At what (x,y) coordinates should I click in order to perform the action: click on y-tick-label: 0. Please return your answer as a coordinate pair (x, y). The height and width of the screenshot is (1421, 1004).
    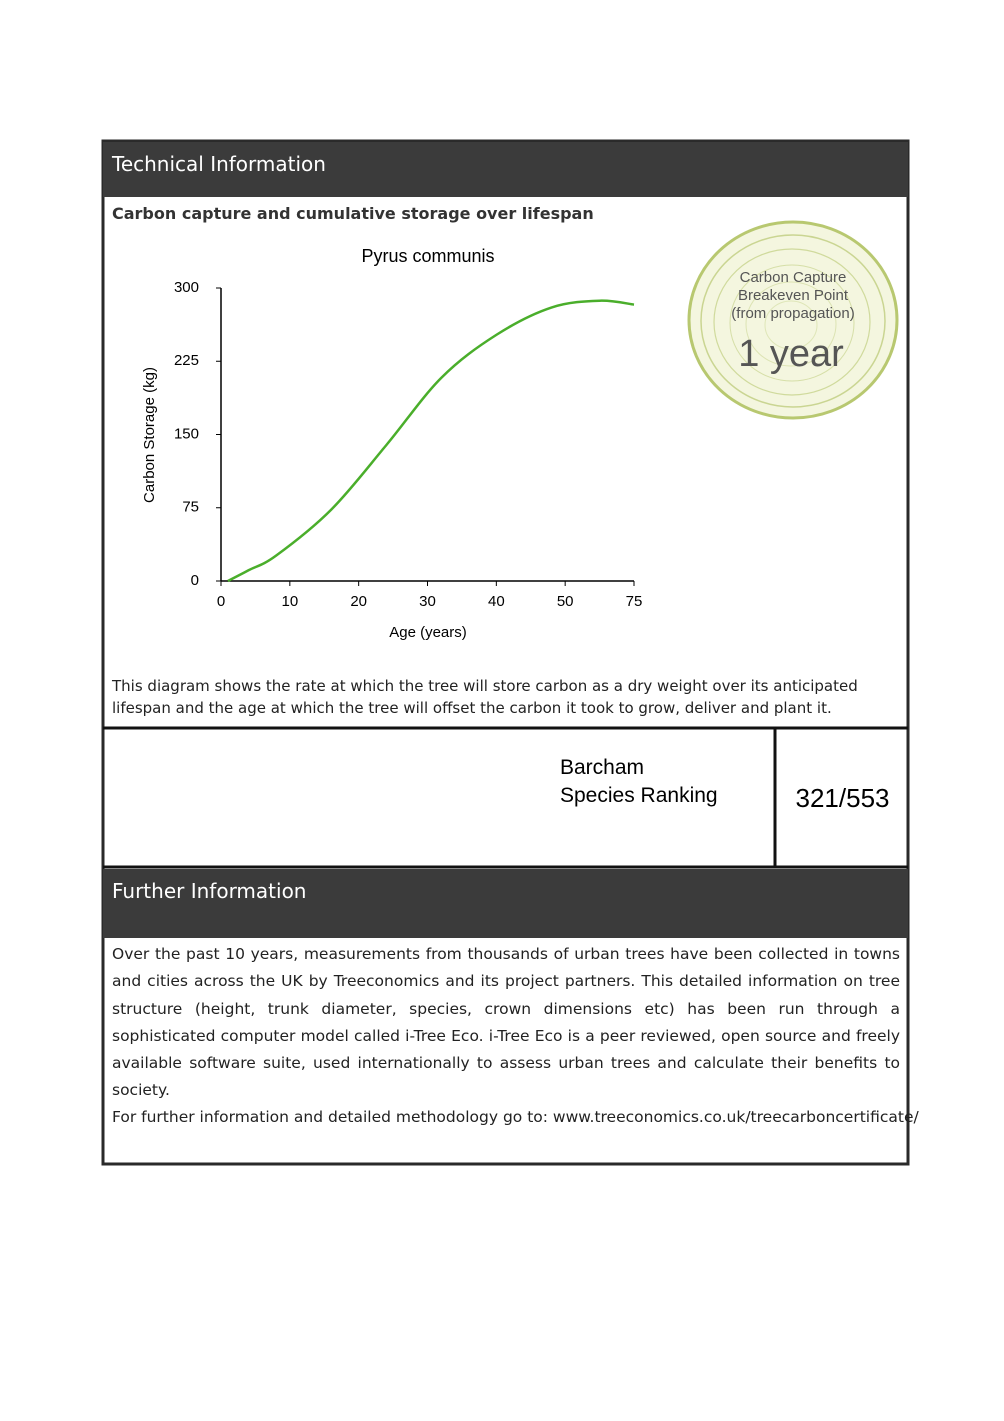
    Looking at the image, I should click on (195, 580).